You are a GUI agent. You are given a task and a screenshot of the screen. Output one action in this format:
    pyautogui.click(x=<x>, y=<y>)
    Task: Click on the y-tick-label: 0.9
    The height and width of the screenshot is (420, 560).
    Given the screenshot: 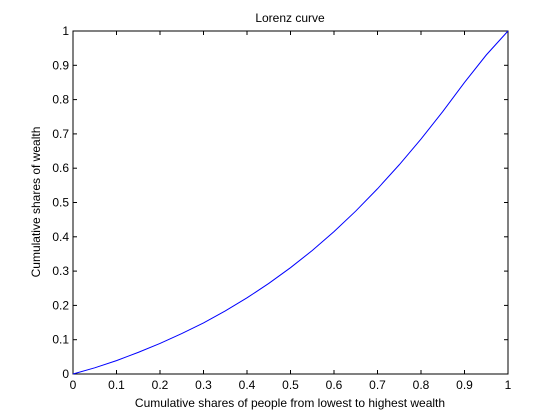 What is the action you would take?
    pyautogui.click(x=60, y=65)
    